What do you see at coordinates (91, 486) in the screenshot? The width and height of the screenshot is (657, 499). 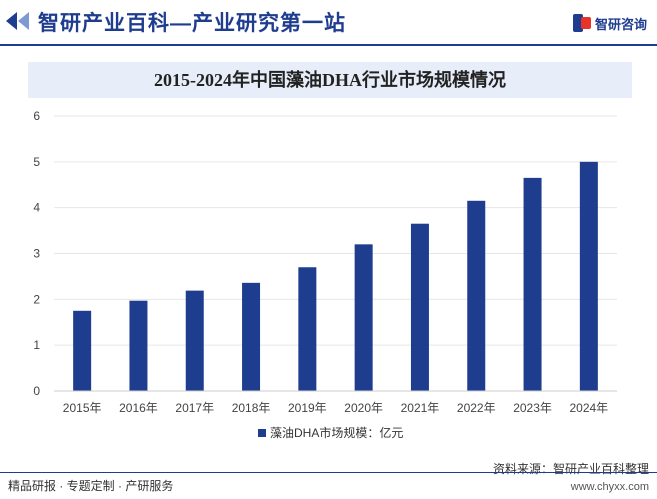 I see `footer-services: 精品研报 · 专题定制 · 产研服务` at bounding box center [91, 486].